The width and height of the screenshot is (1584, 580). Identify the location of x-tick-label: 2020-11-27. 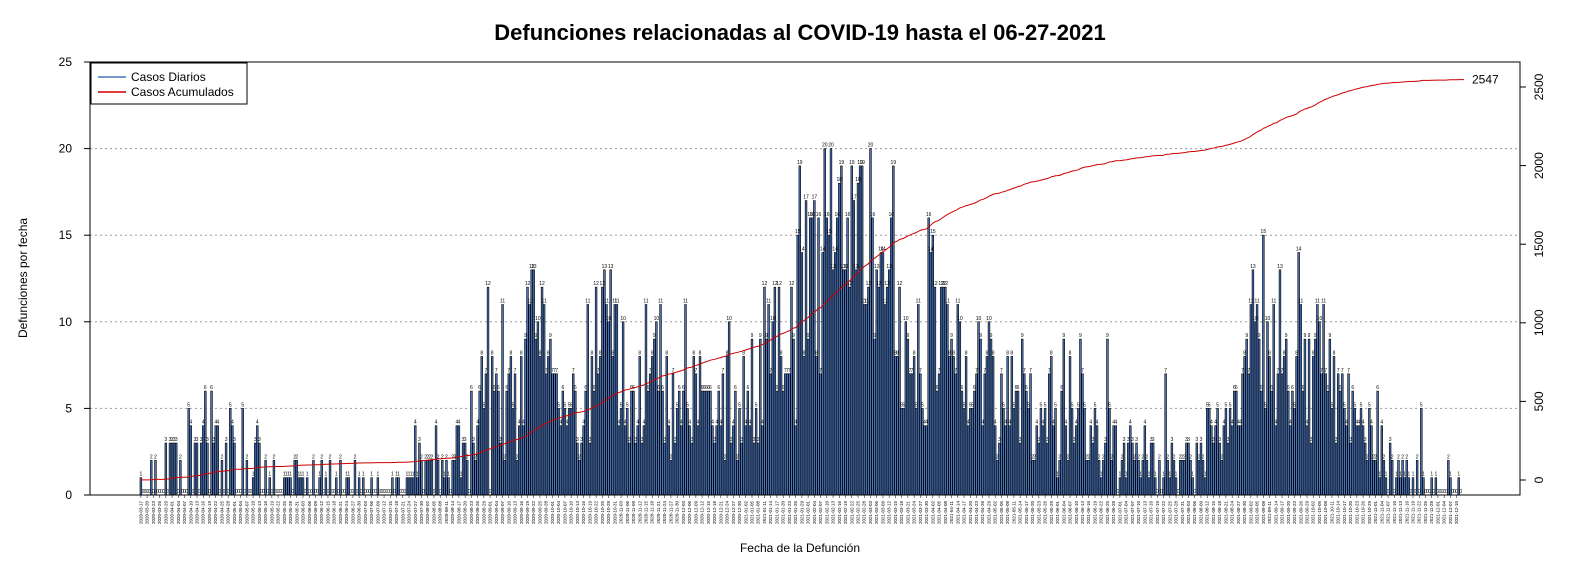
(670, 512).